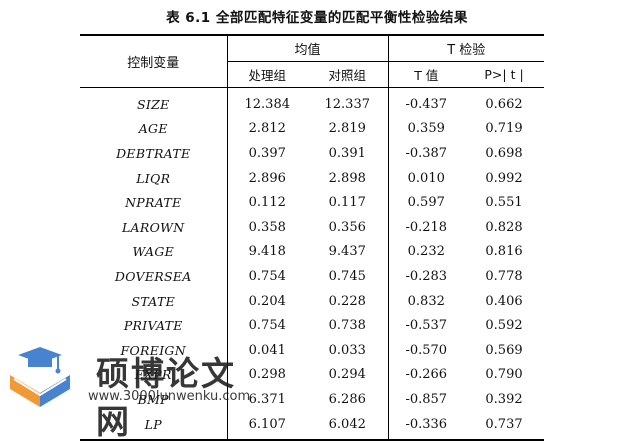  Describe the element at coordinates (266, 102) in the screenshot. I see `cell-treated-mean: 12.384` at that location.